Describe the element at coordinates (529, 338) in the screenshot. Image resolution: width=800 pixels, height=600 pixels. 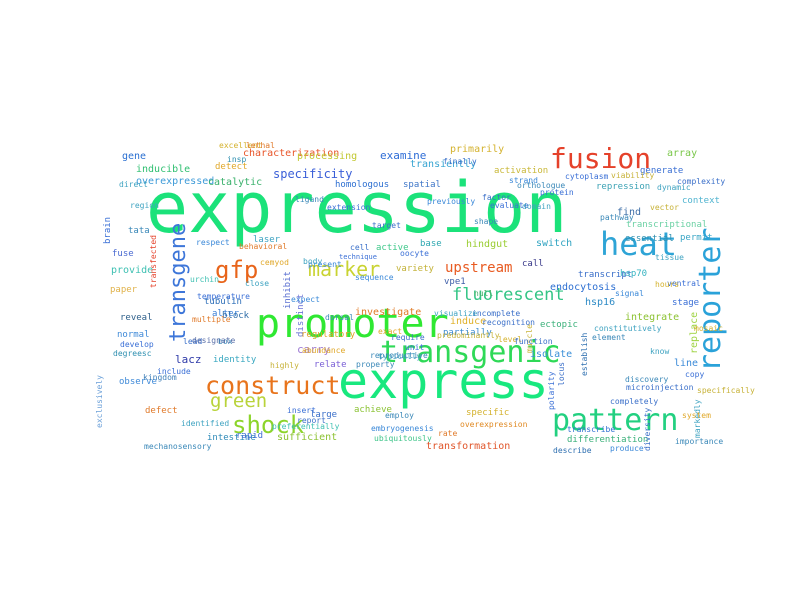
I see `word-muscle: muscle` at that location.